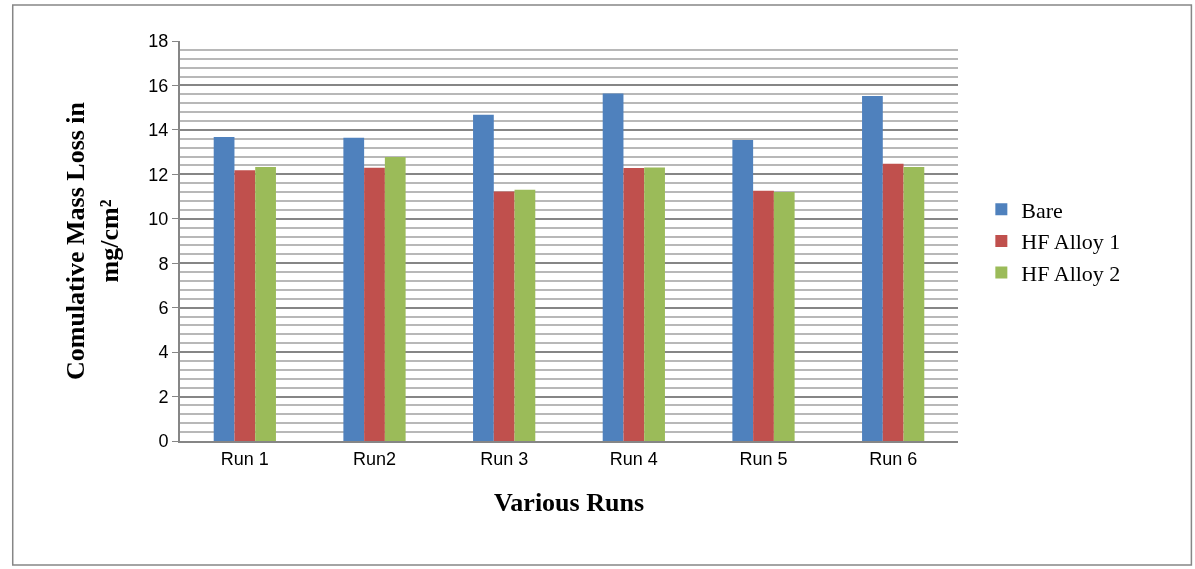 This screenshot has width=1195, height=569. I want to click on y-tick-label: 16, so click(158, 85).